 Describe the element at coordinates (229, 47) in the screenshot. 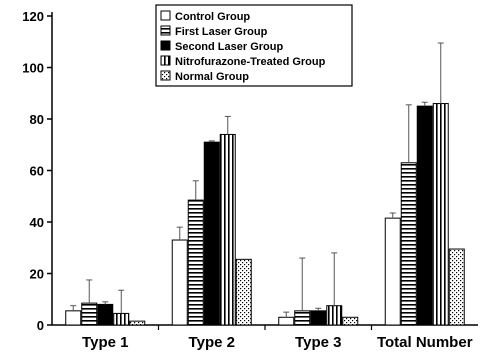

I see `legend-label: Second Laser Group` at that location.